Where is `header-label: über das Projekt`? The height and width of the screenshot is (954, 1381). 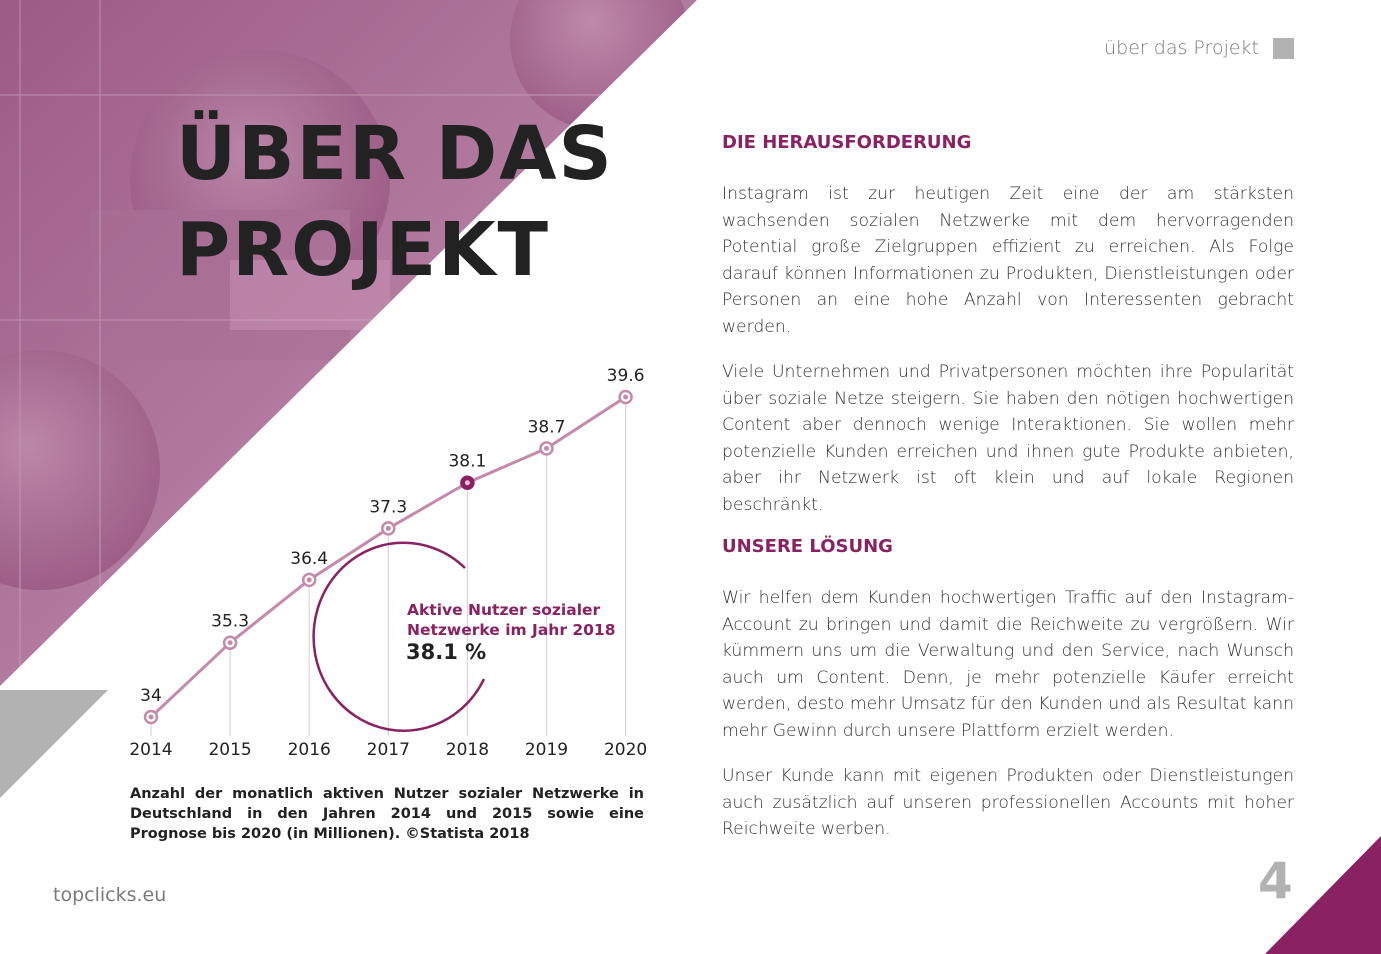
header-label: über das Projekt is located at coordinates (1181, 48).